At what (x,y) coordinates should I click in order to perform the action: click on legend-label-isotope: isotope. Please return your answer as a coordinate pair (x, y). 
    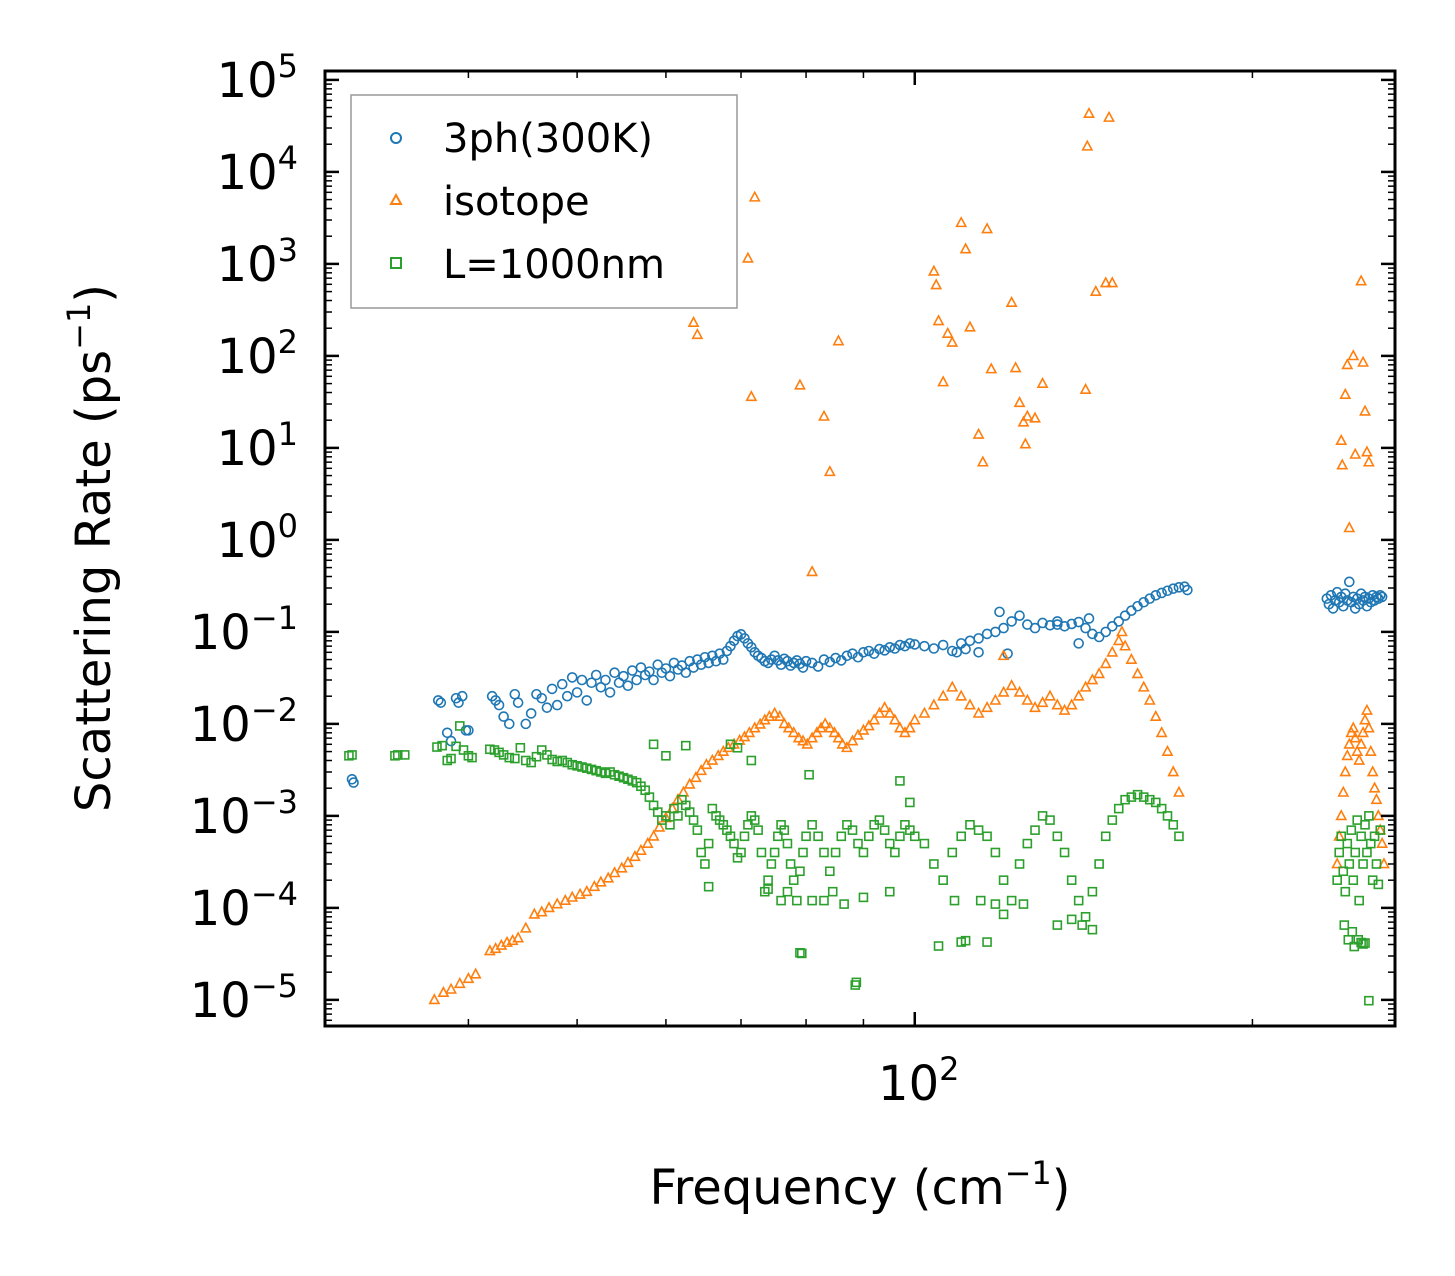
    Looking at the image, I should click on (516, 202).